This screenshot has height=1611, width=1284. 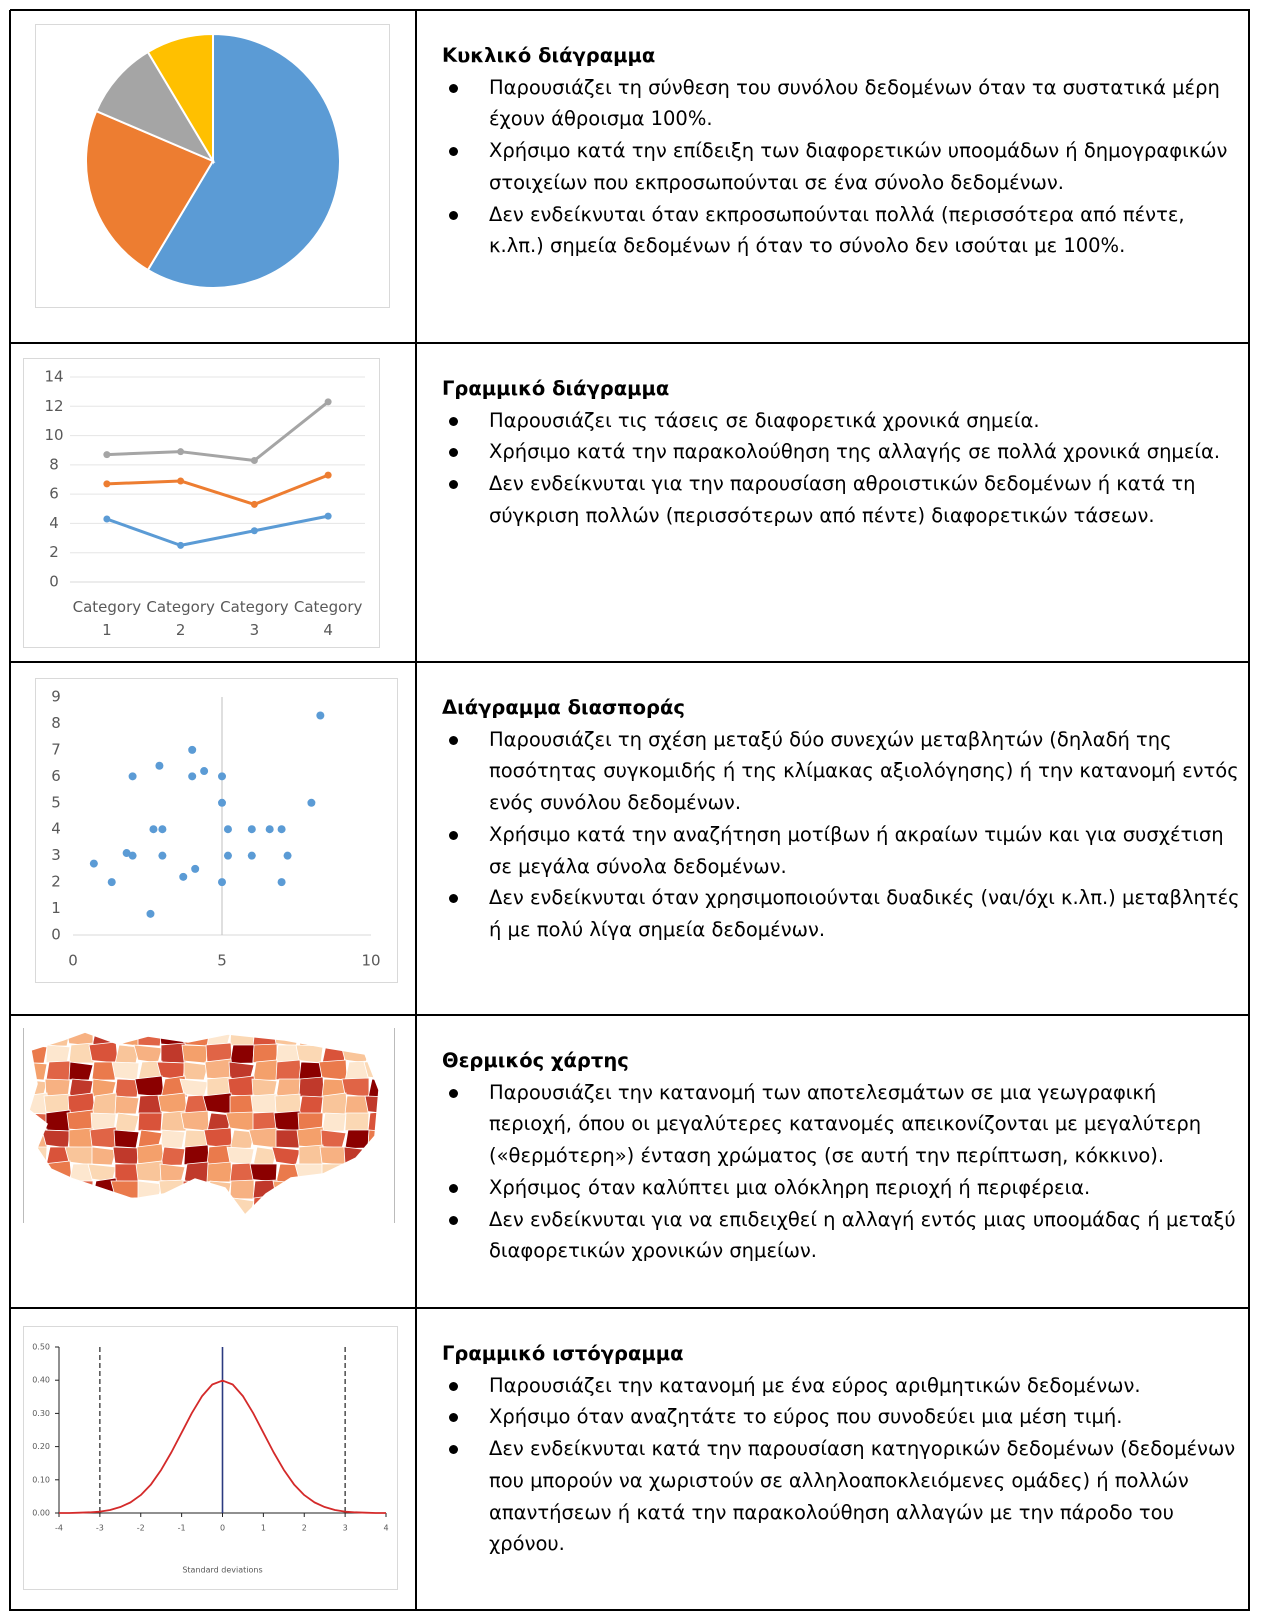 What do you see at coordinates (41, 1347) in the screenshot?
I see `y-tick-label: 0.50` at bounding box center [41, 1347].